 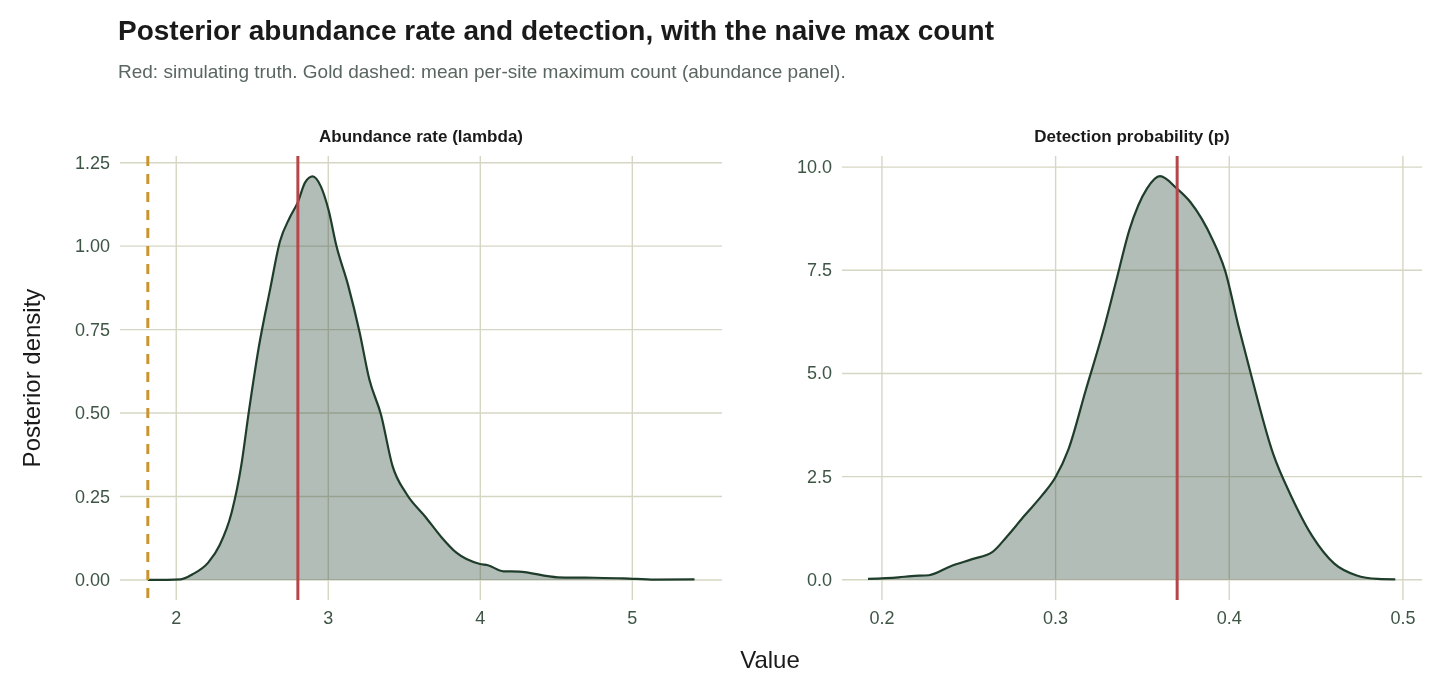 I want to click on y-tick-label: 5.0, so click(x=819, y=373).